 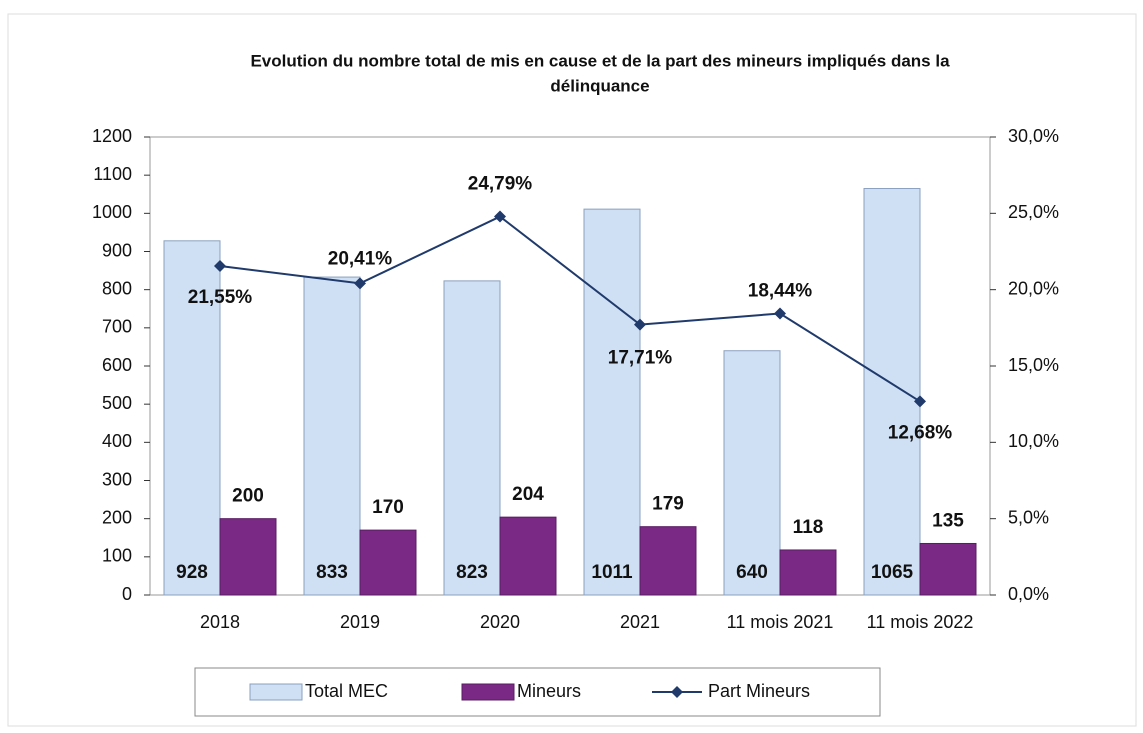 I want to click on legend, so click(x=537, y=692).